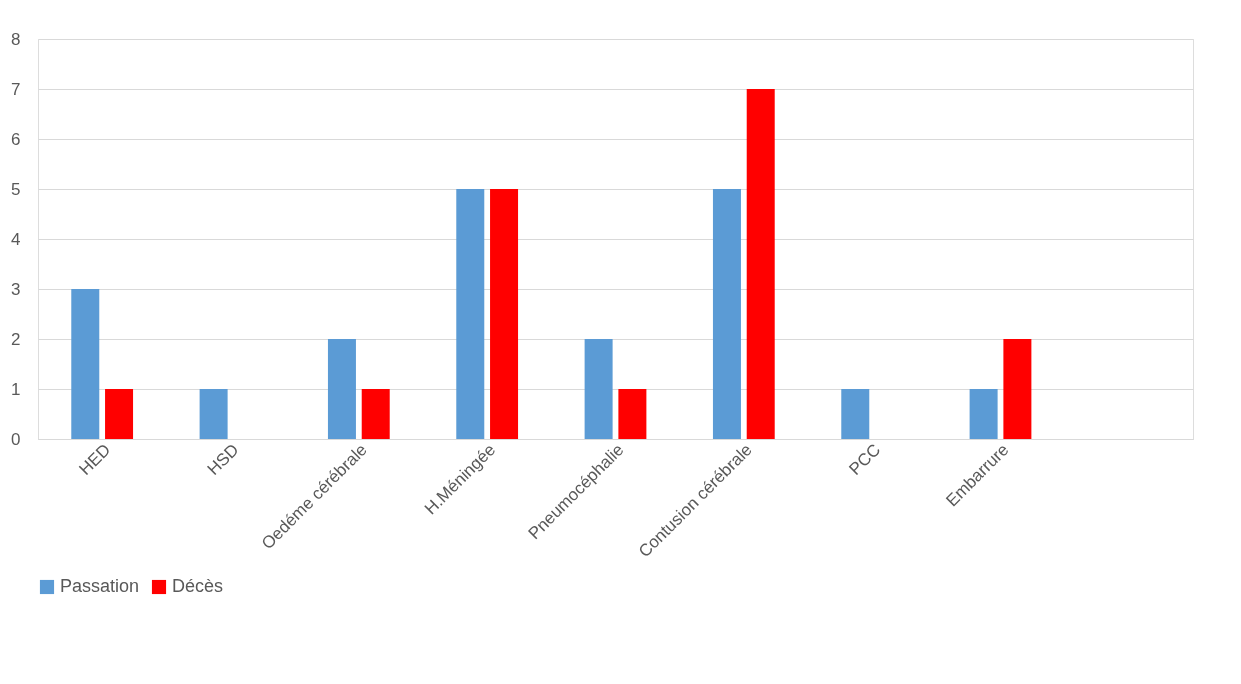 Image resolution: width=1241 pixels, height=684 pixels. What do you see at coordinates (16, 289) in the screenshot?
I see `y-tick-label: 3` at bounding box center [16, 289].